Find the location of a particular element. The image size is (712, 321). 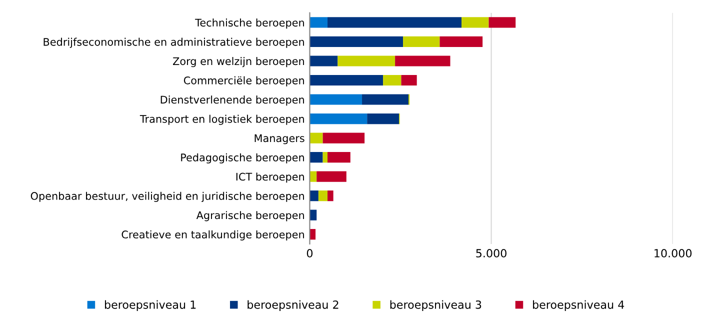

y-tick-label: Zorg en welzijn beroepen is located at coordinates (238, 62).